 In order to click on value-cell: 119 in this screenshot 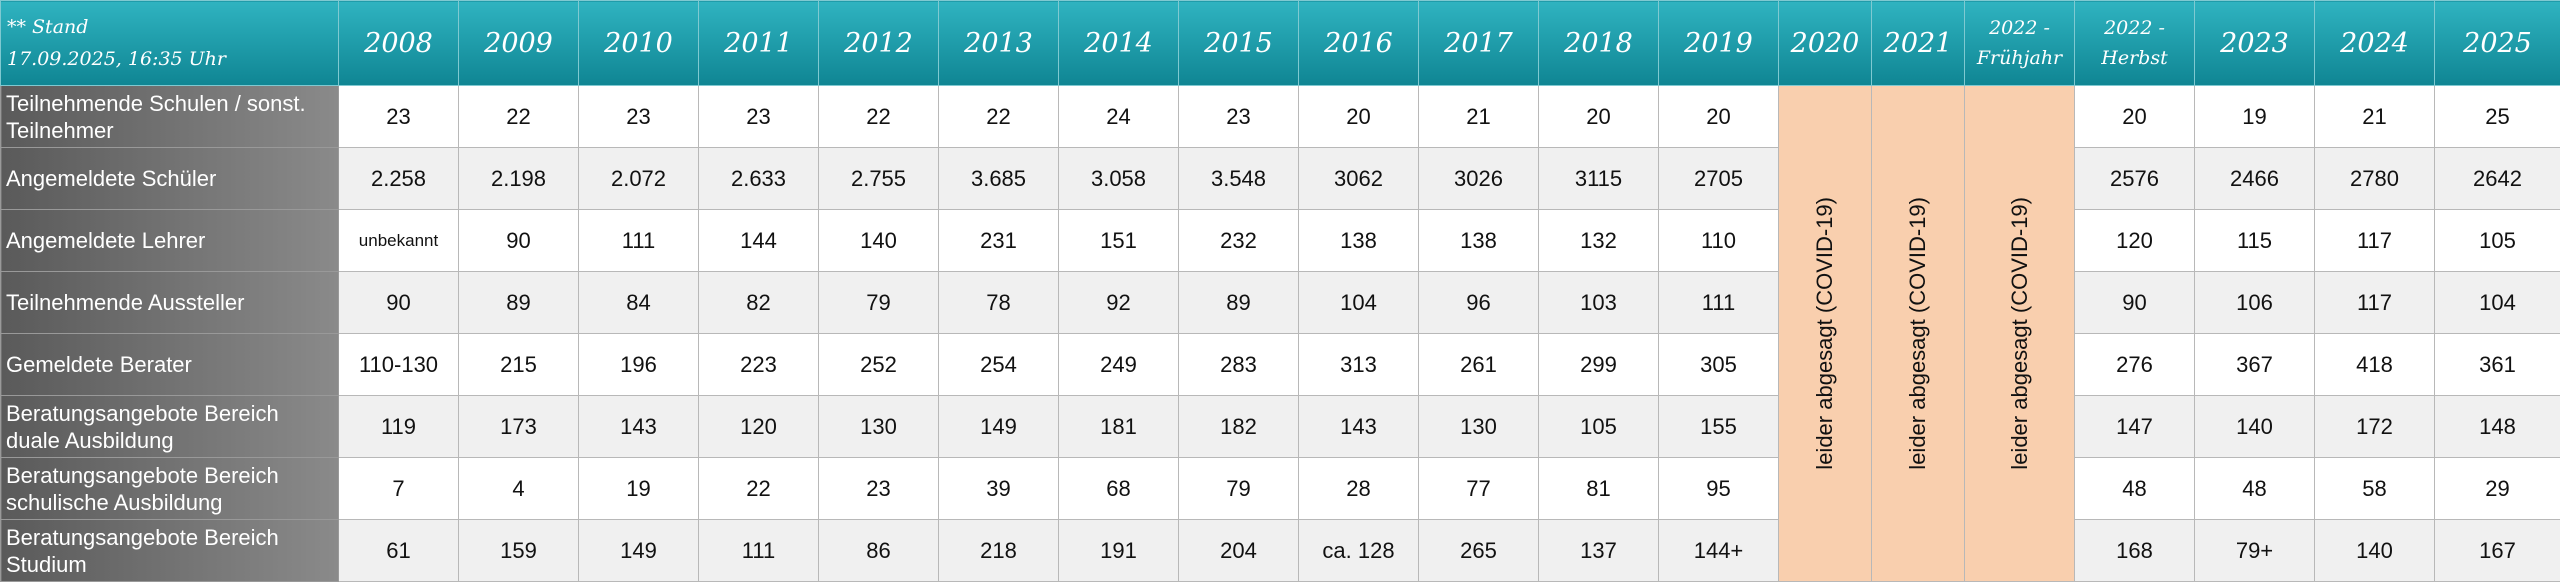, I will do `click(398, 426)`.